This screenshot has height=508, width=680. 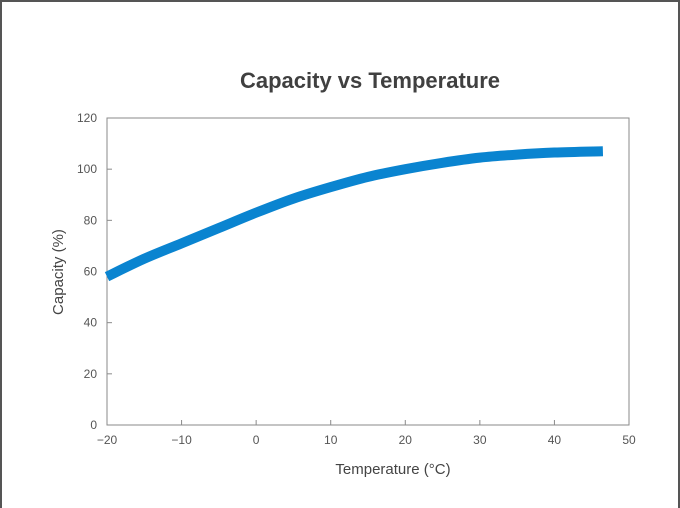 What do you see at coordinates (91, 272) in the screenshot?
I see `y-tick-label: 60` at bounding box center [91, 272].